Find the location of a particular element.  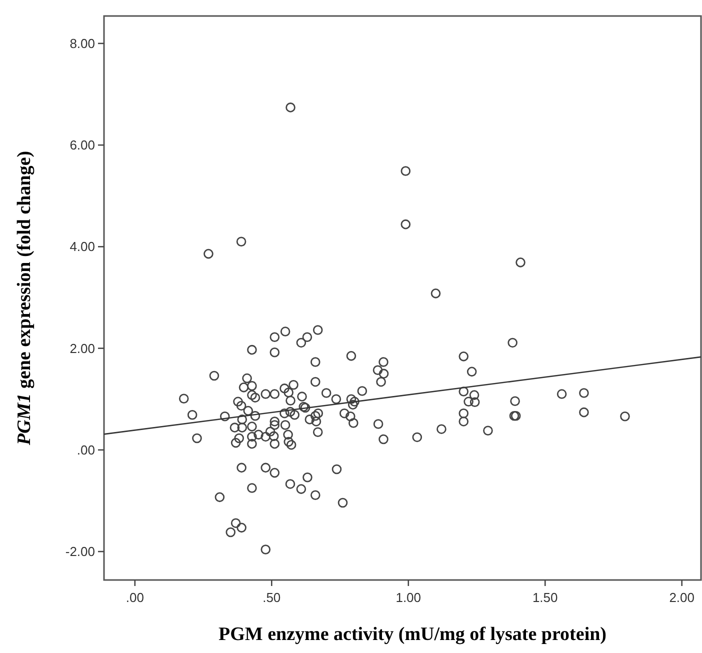

x-tick-label: .50 is located at coordinates (271, 597).